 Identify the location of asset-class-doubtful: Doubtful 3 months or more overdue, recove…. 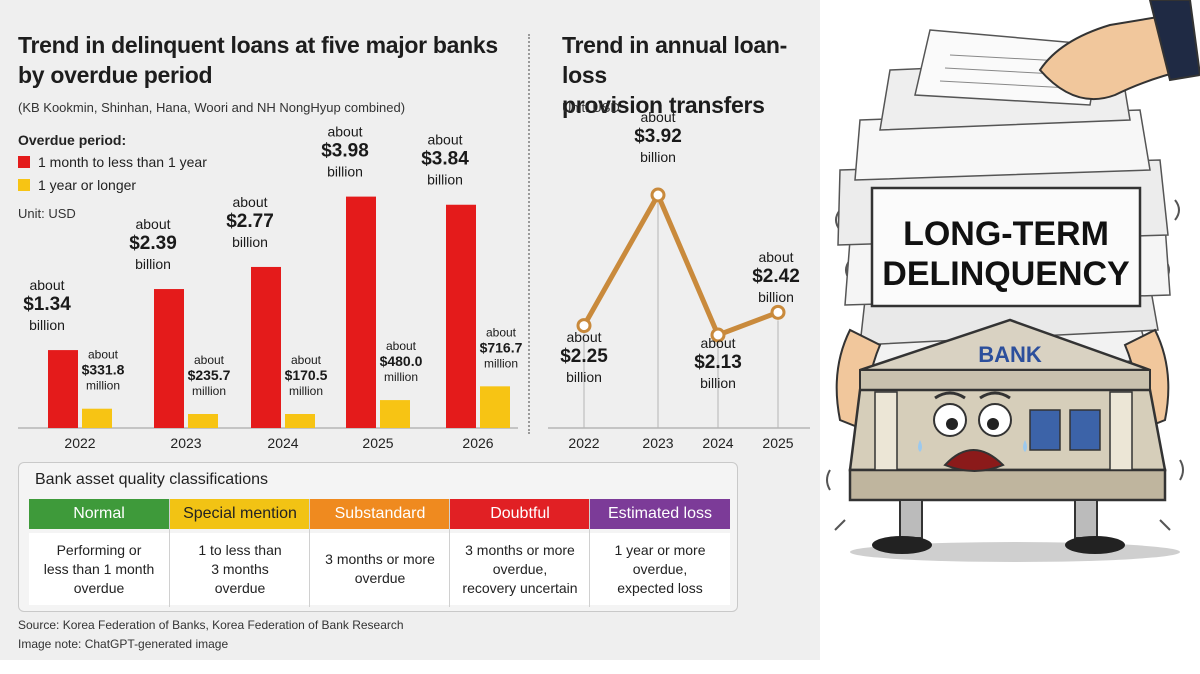
(519, 553).